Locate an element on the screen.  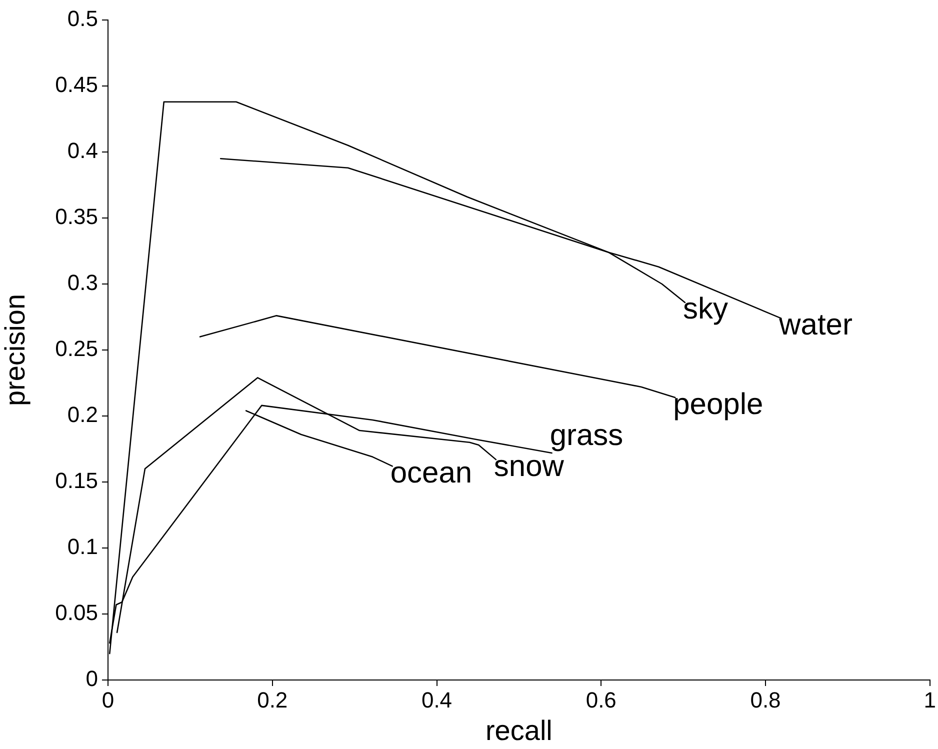
x-tick-label: 0.2 is located at coordinates (272, 699).